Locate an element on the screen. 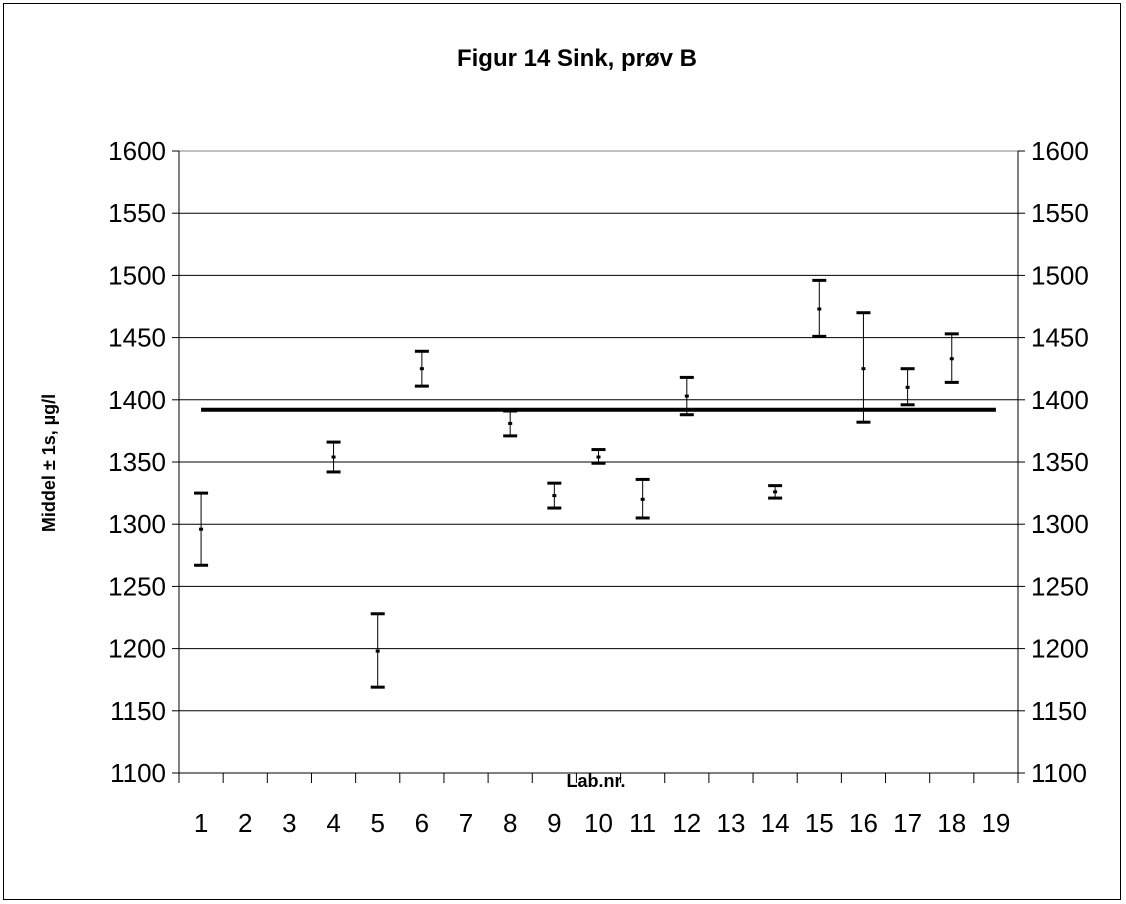 This screenshot has height=904, width=1126. x-tick-label: 13 is located at coordinates (731, 823).